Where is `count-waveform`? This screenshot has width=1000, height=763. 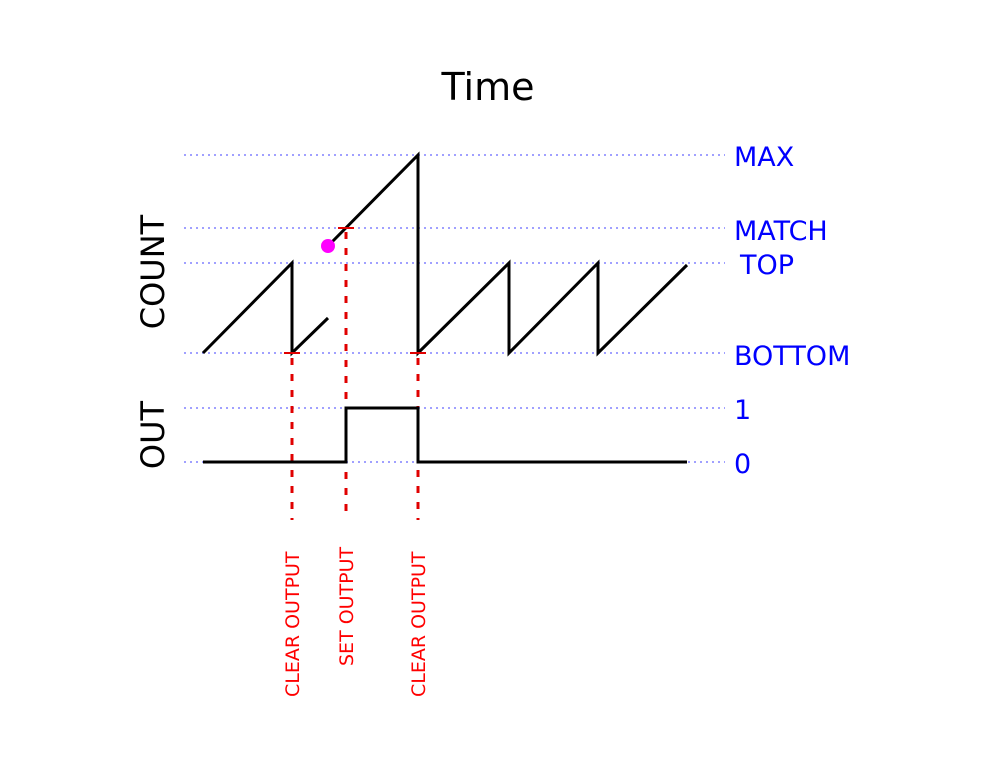 count-waveform is located at coordinates (445, 254).